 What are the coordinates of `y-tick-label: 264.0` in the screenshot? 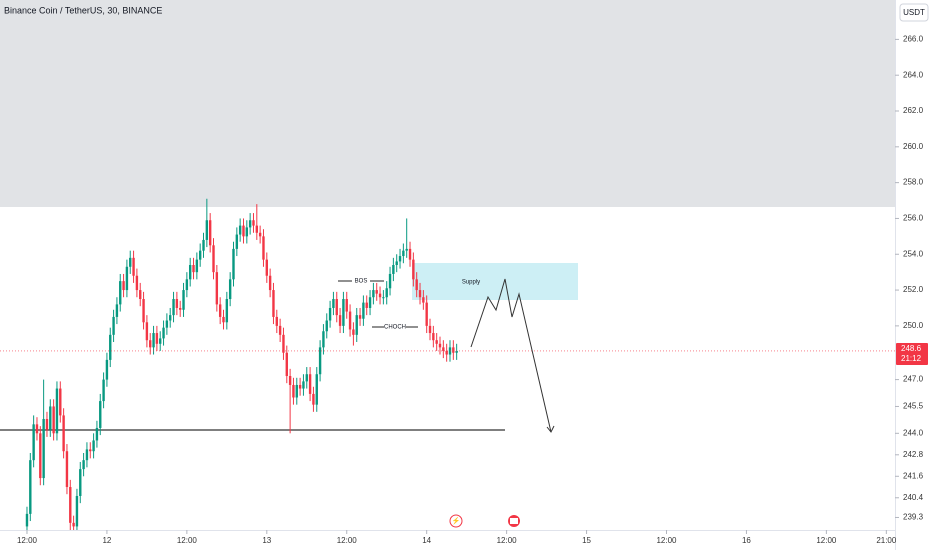 It's located at (913, 74).